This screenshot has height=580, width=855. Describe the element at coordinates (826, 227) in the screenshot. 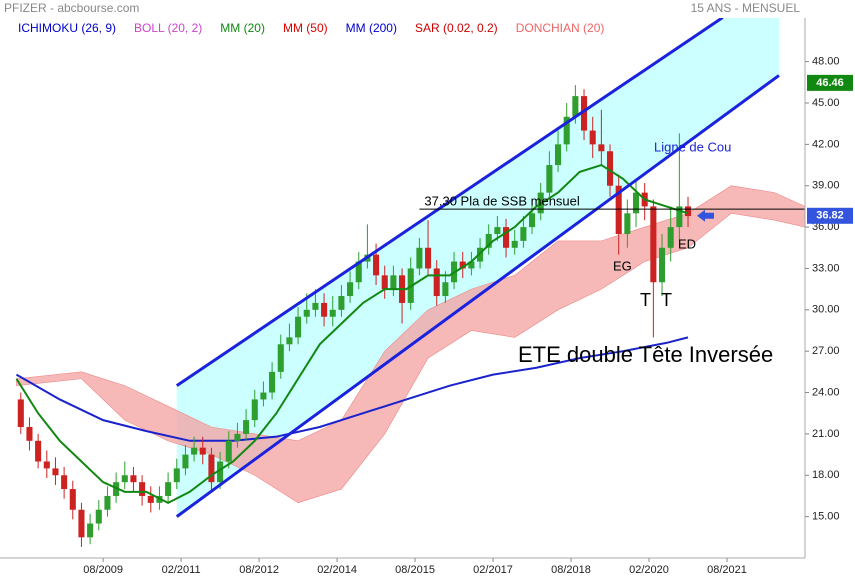

I see `y-tick-label: 36.00` at that location.